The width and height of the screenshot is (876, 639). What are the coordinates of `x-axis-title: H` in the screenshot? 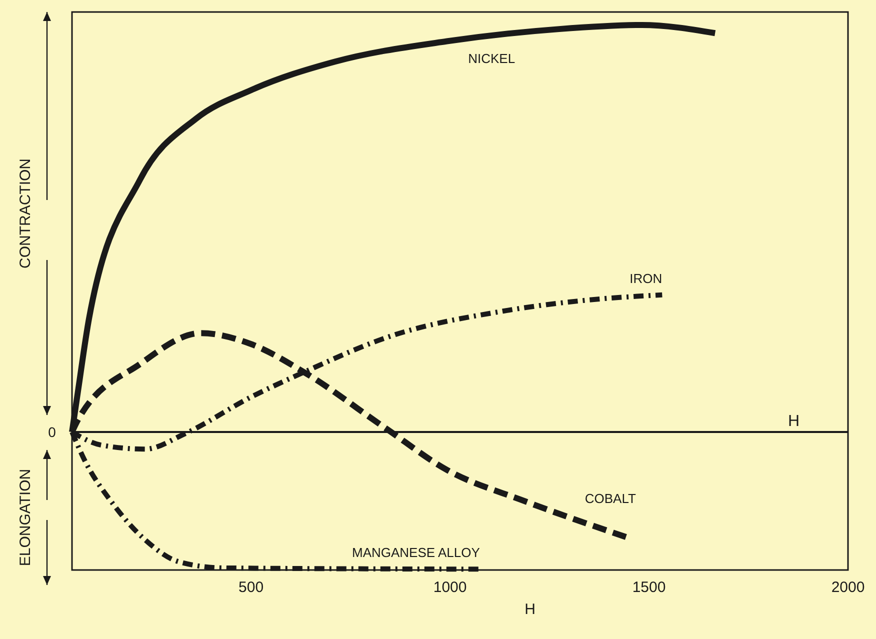 It's located at (530, 609).